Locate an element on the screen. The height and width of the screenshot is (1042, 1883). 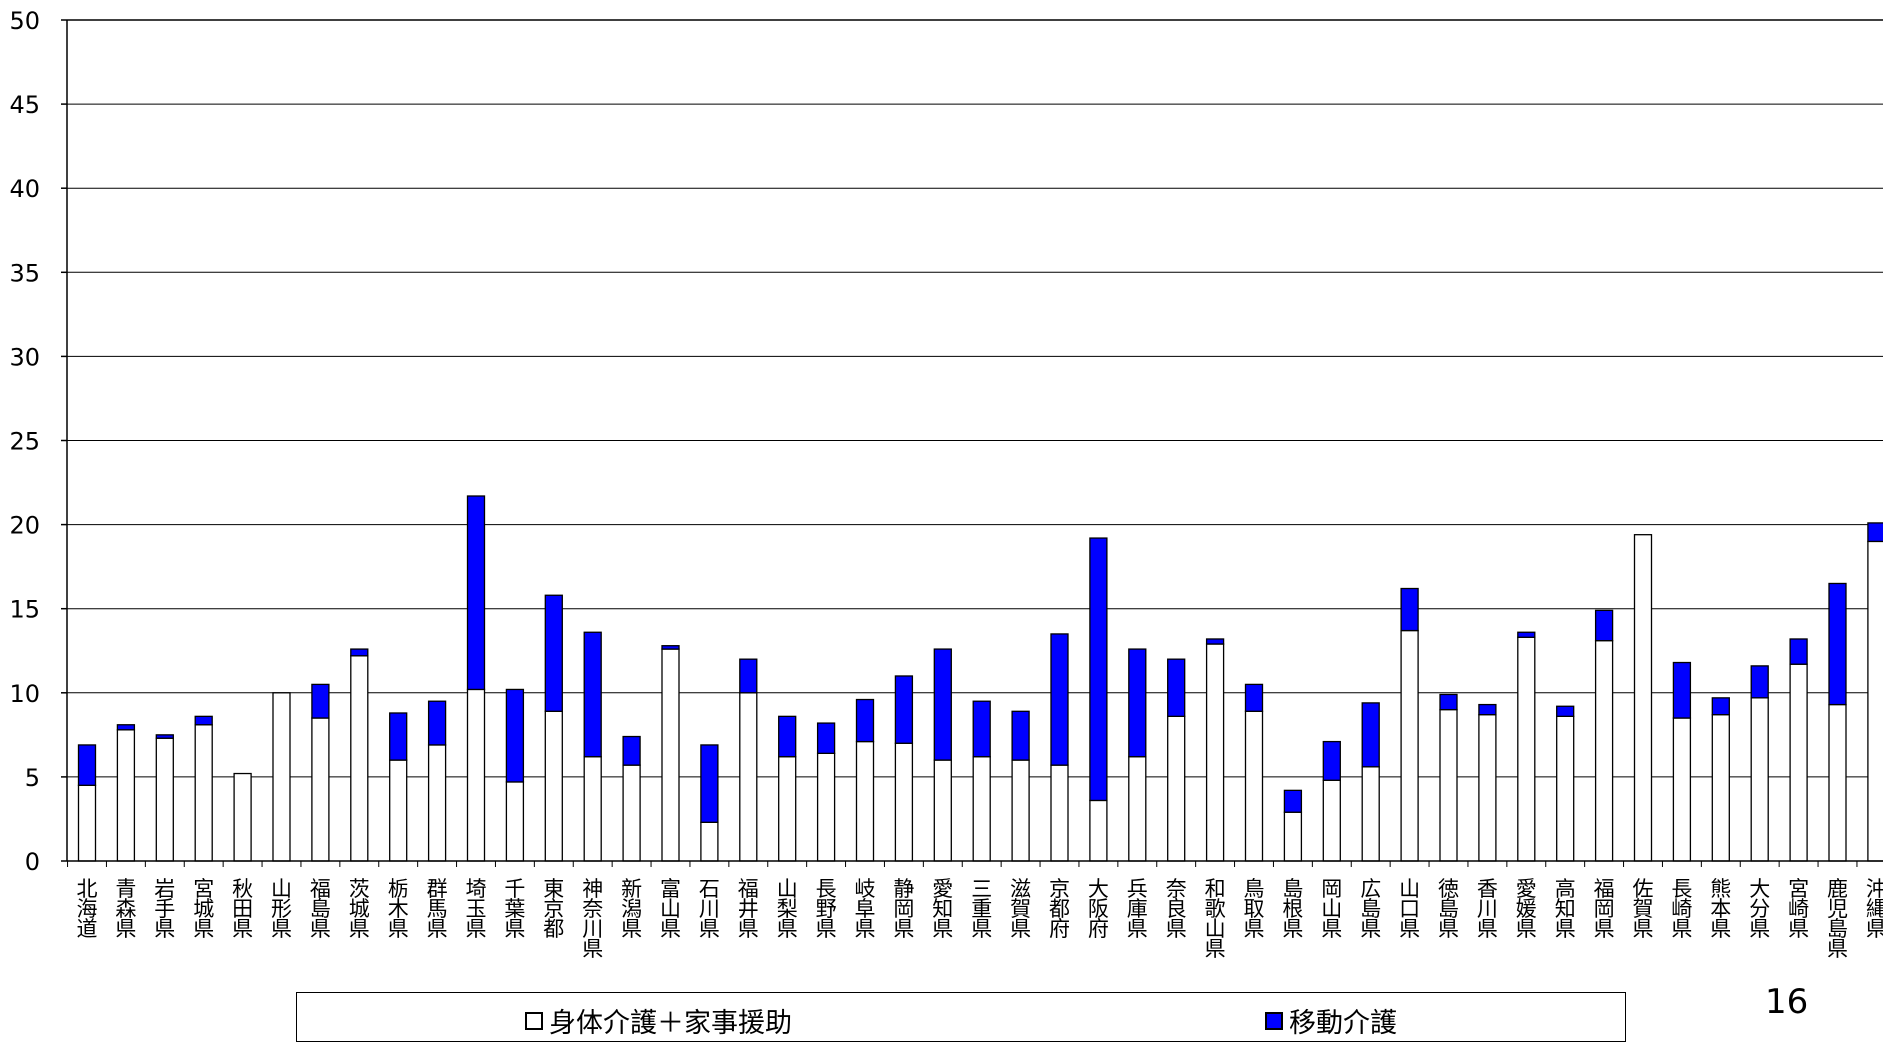
x-tick-label: 岩手県 is located at coordinates (164, 909).